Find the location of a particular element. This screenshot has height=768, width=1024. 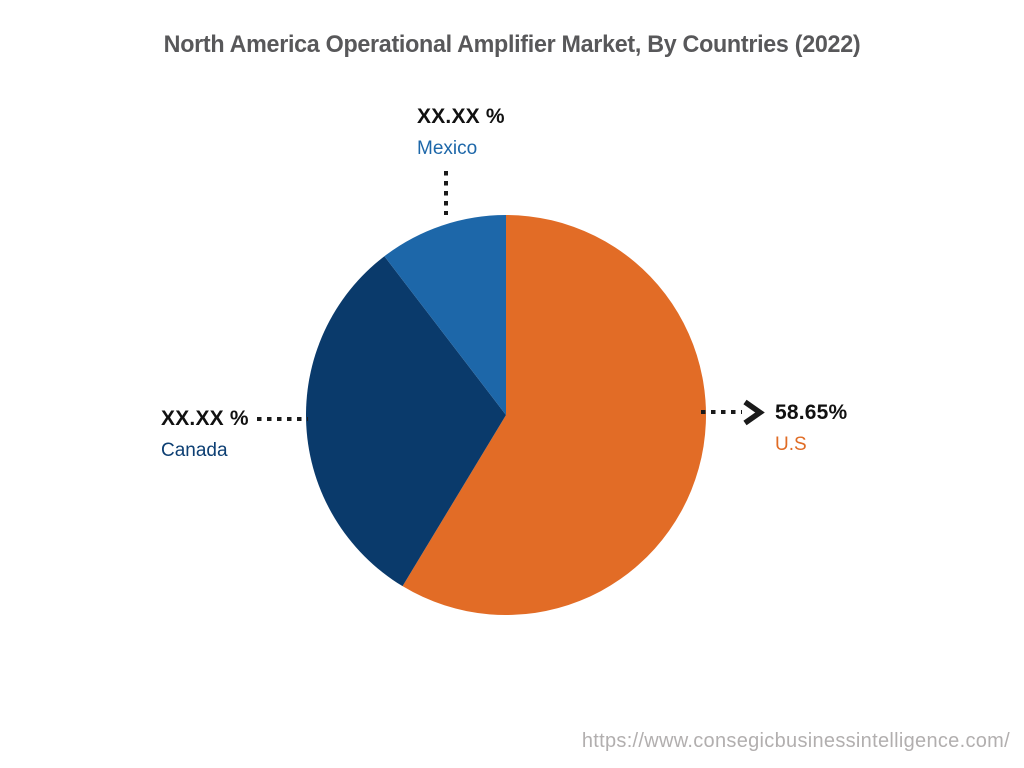

pie-slice-canada is located at coordinates (406, 421).